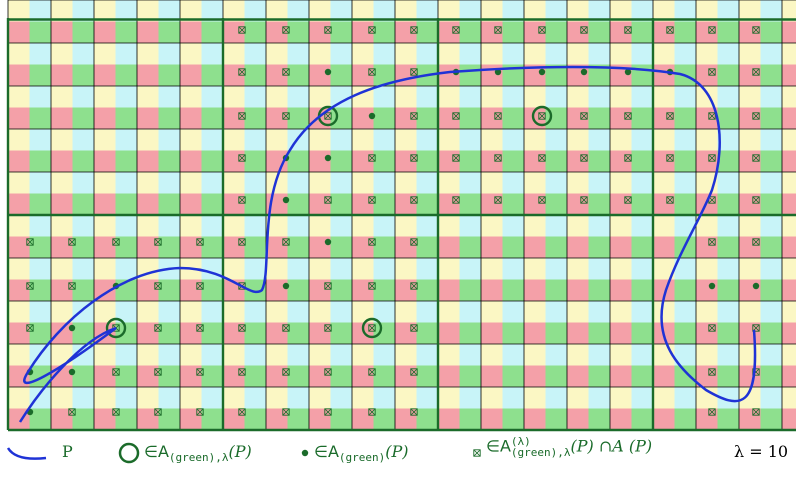 The width and height of the screenshot is (796, 480). What do you see at coordinates (361, 453) in the screenshot?
I see `legend-dot-entry: ∈A(green)(P)` at bounding box center [361, 453].